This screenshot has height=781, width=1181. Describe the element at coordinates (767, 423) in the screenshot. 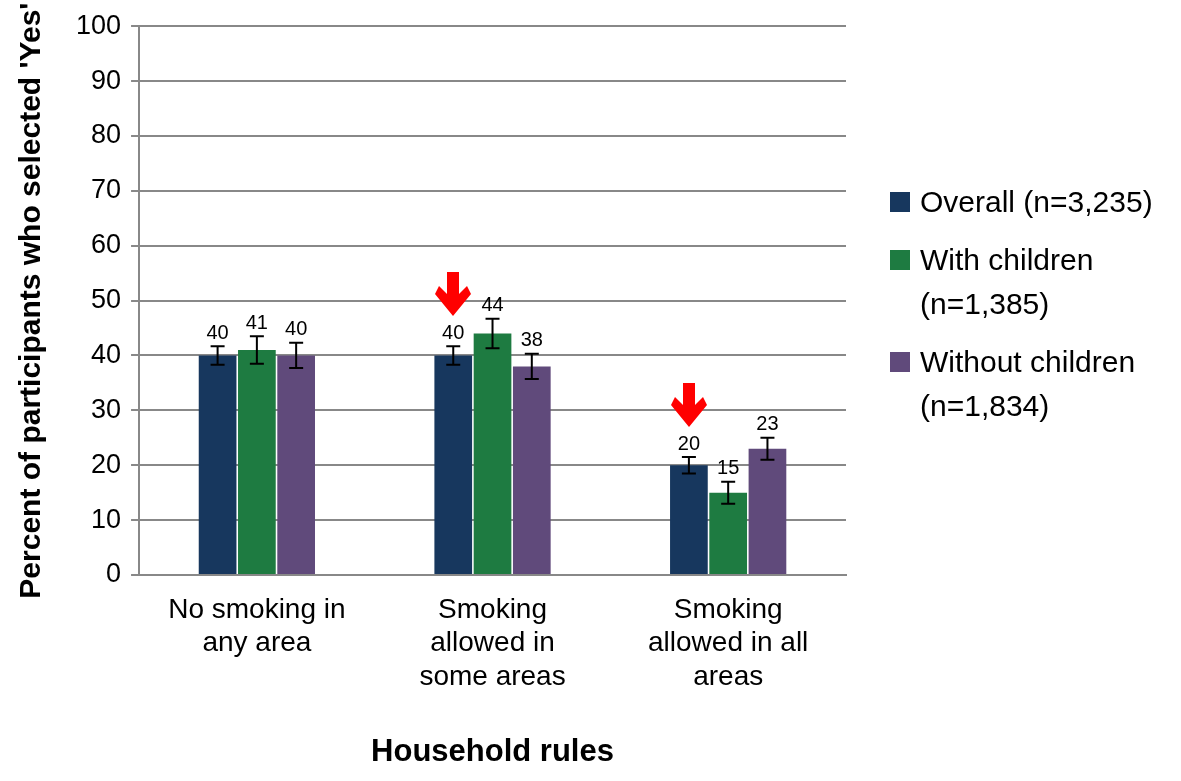

I see `data-label: 23` at that location.